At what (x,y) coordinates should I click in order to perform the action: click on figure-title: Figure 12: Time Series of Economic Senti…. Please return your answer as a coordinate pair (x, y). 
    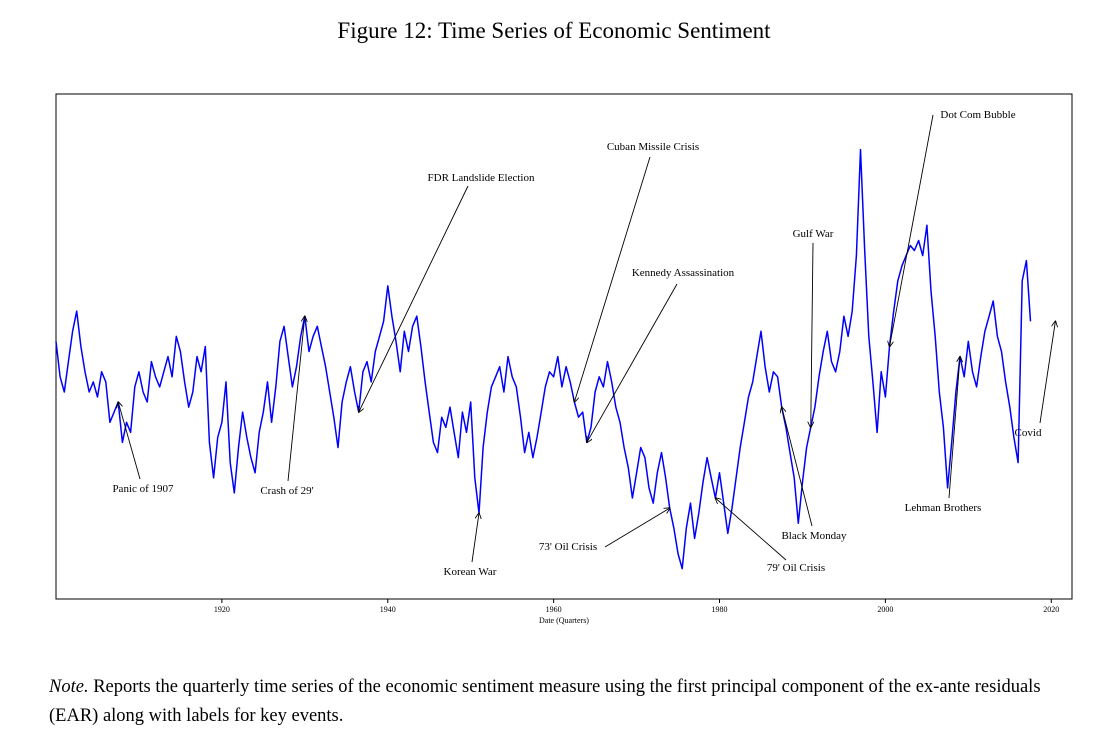
    Looking at the image, I should click on (554, 30).